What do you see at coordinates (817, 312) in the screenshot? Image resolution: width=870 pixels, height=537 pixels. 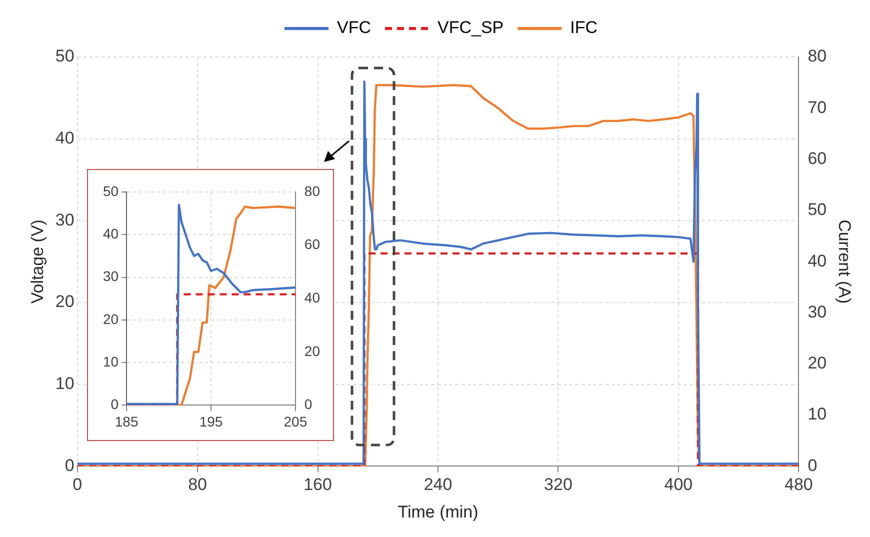 I see `y2-tick-label: 30` at bounding box center [817, 312].